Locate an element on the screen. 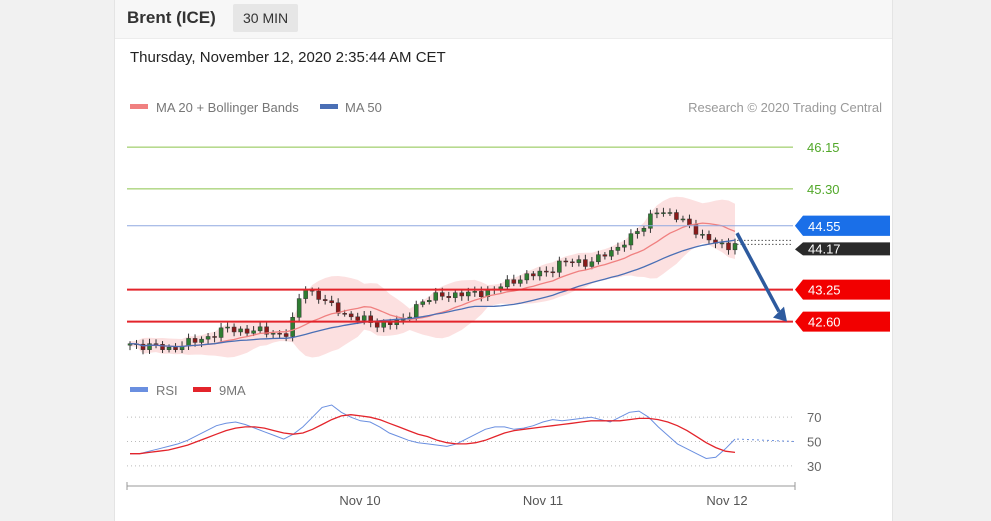  level-tag is located at coordinates (842, 289).